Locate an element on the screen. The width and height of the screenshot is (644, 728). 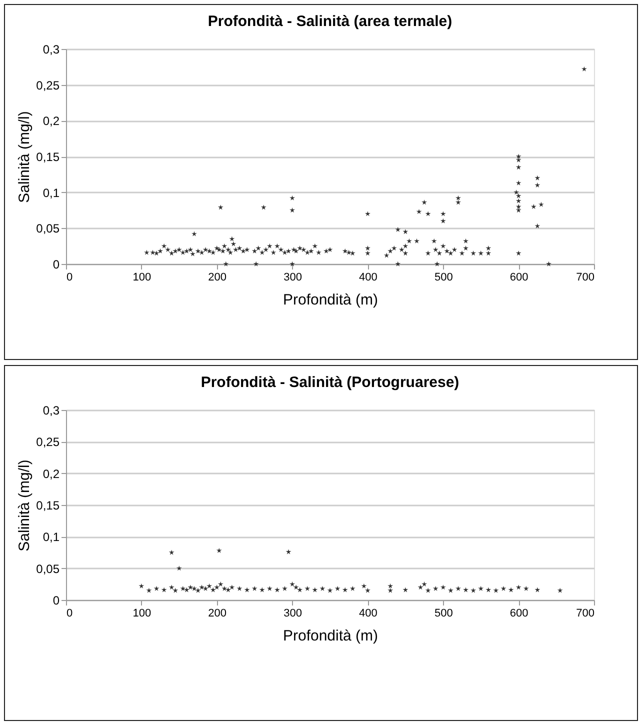
chart-title: Profondità - Salinità (area termale) is located at coordinates (330, 21).